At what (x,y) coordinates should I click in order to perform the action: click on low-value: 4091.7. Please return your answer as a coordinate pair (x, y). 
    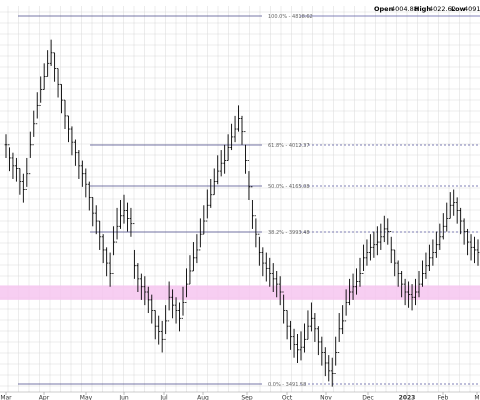
    Looking at the image, I should click on (472, 9).